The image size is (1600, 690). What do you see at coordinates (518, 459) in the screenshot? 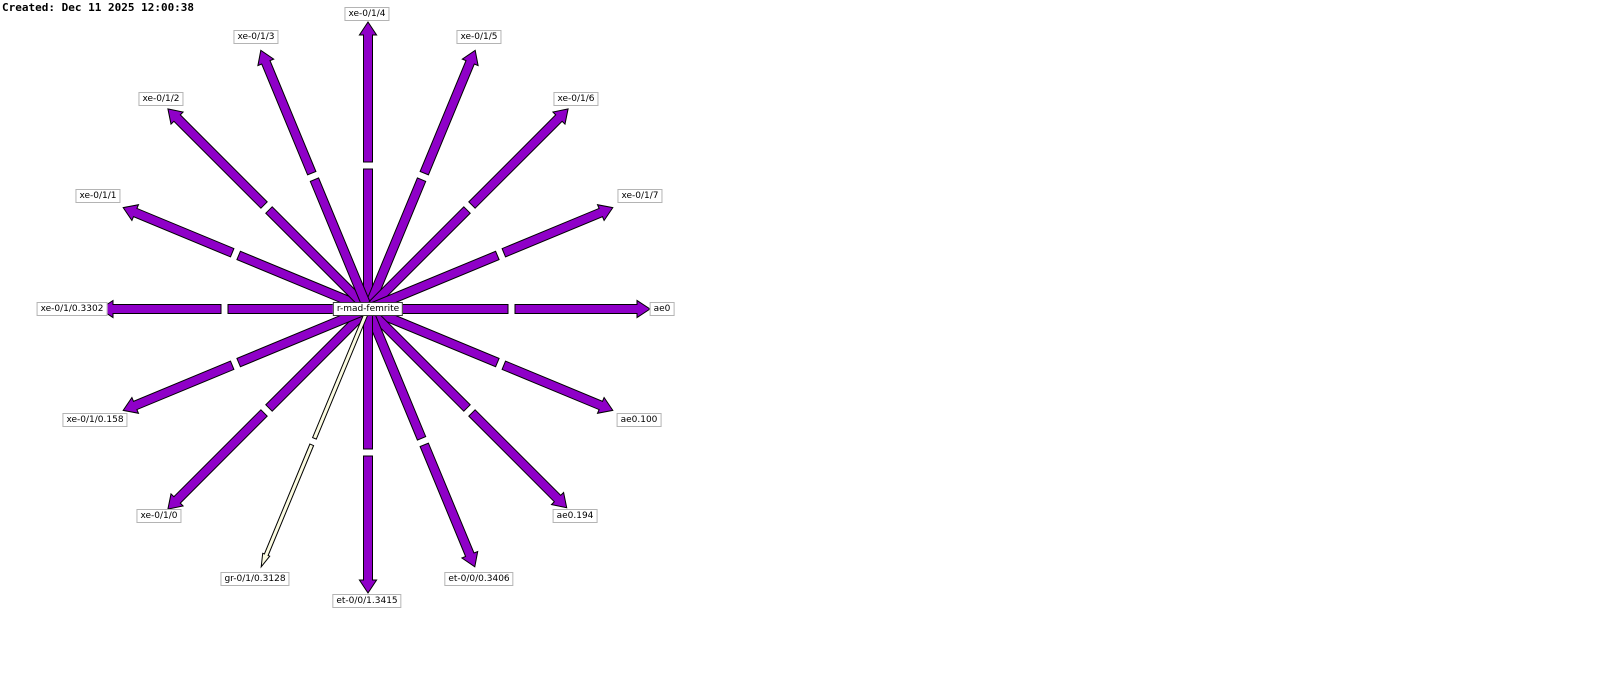
I see `link-outer-ae0.194` at bounding box center [518, 459].